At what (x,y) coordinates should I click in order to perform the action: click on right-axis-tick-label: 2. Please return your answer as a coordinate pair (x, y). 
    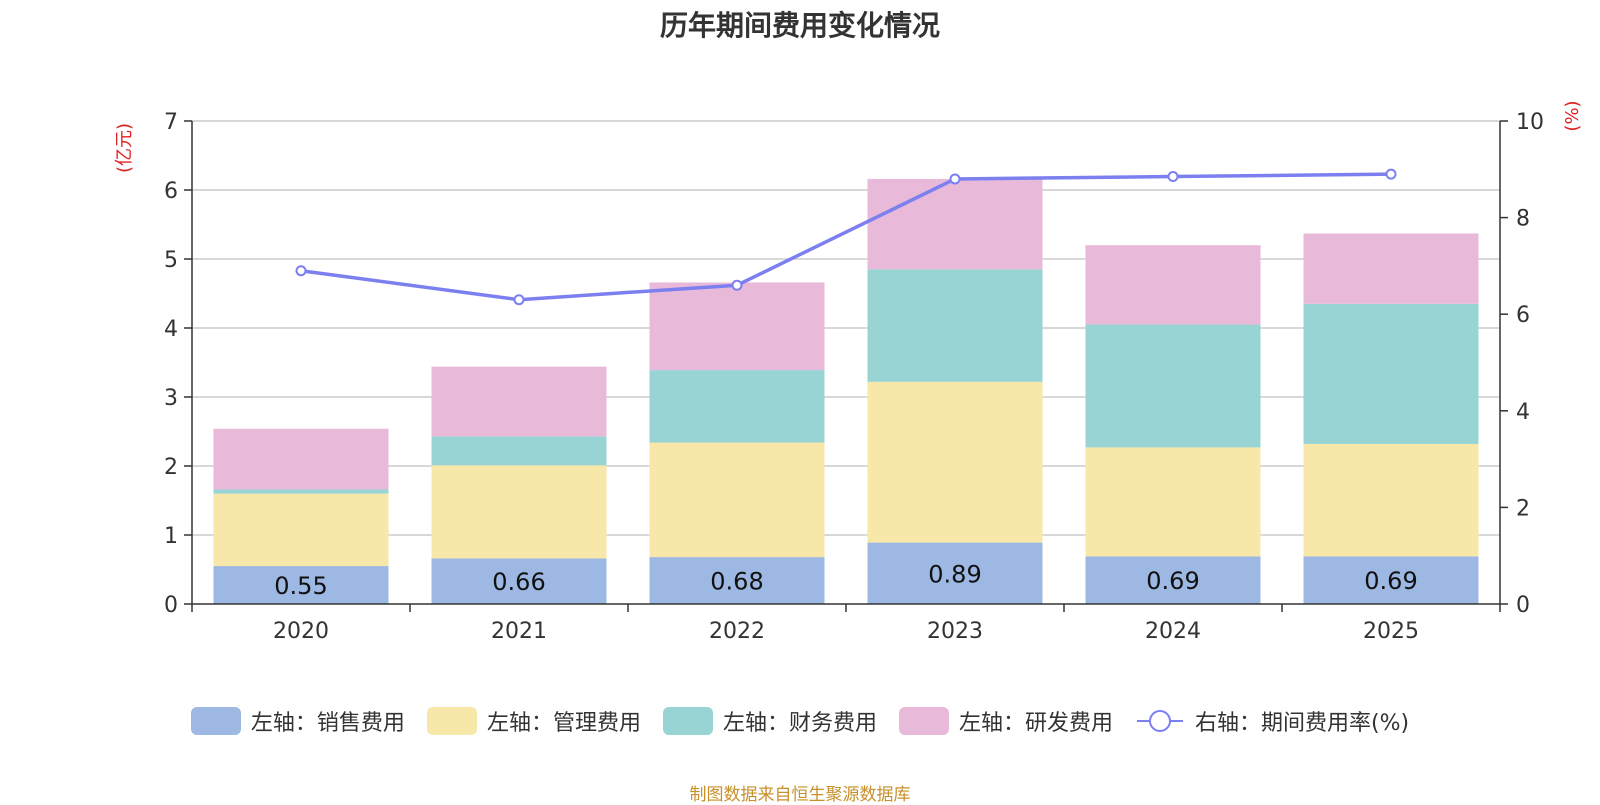
    Looking at the image, I should click on (1523, 508).